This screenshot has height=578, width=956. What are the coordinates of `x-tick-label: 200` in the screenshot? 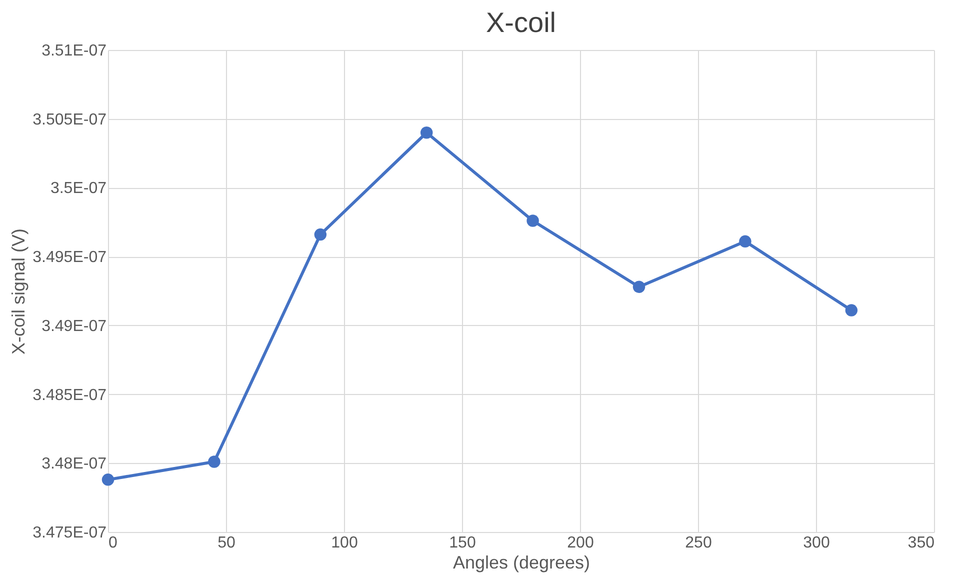 It's located at (580, 543).